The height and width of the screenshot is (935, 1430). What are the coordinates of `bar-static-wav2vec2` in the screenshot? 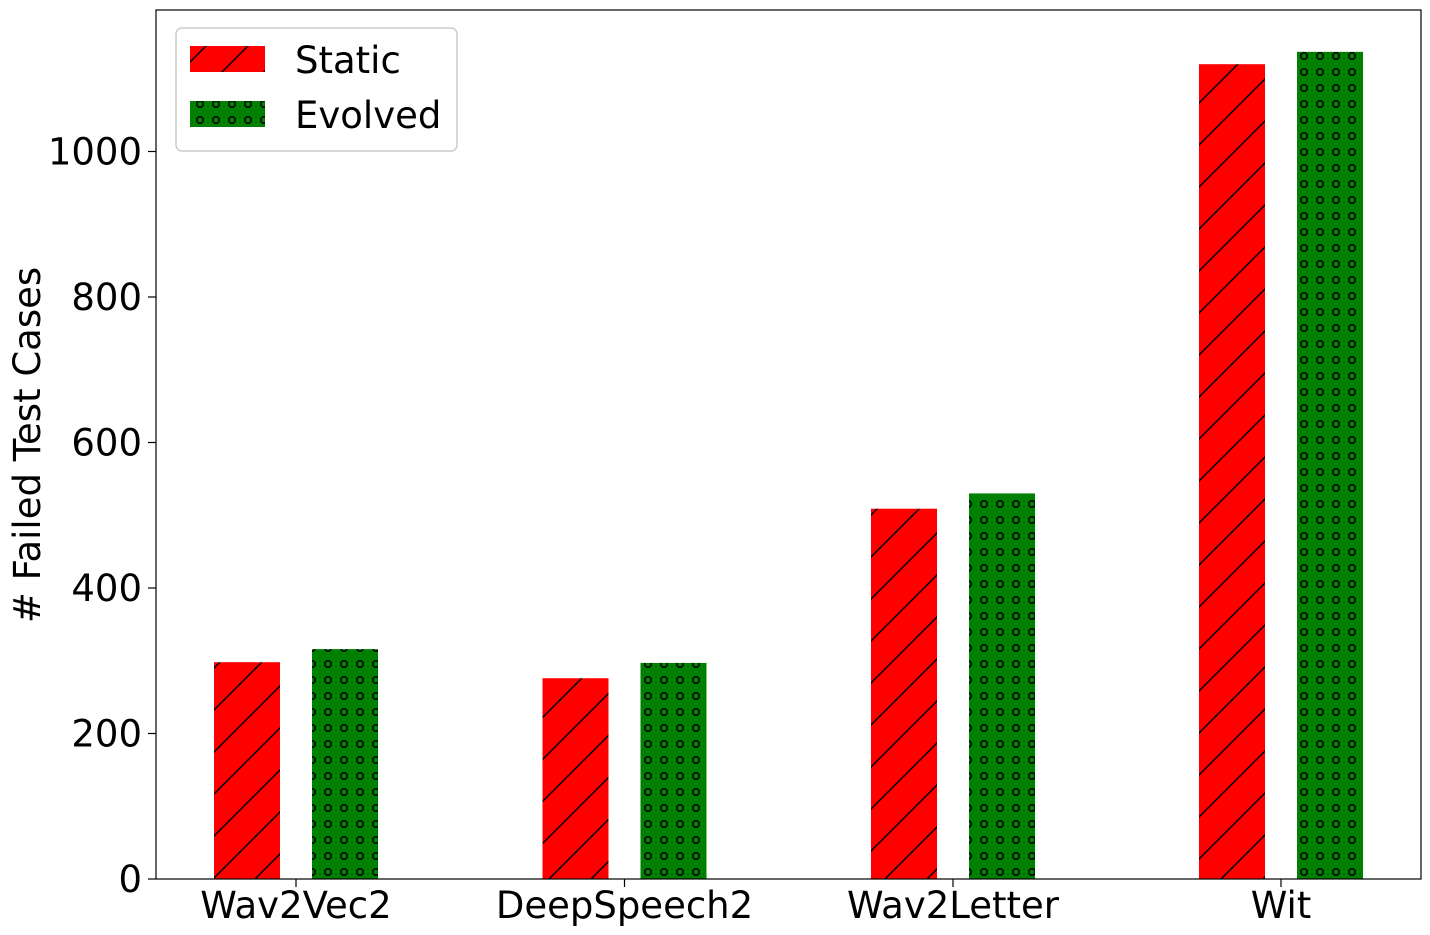 It's located at (247, 770).